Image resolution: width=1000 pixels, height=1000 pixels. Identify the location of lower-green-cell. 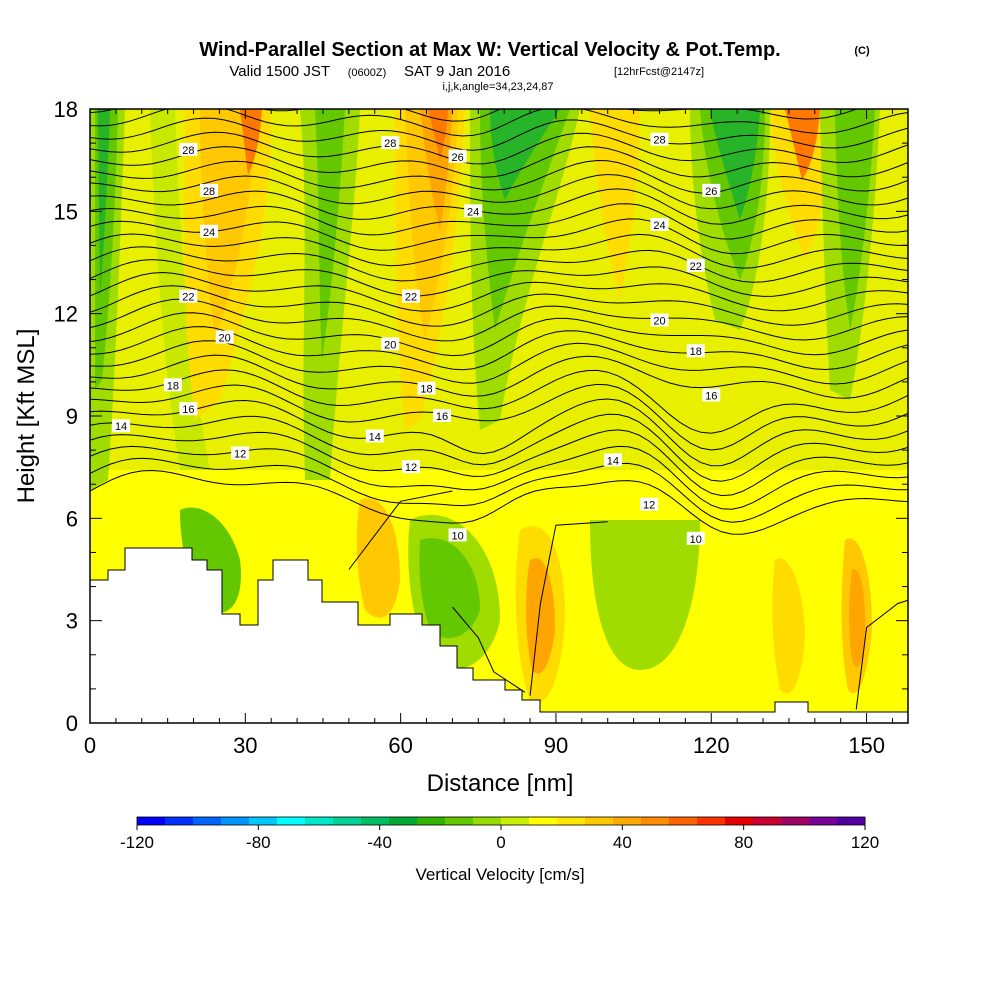
(645, 595).